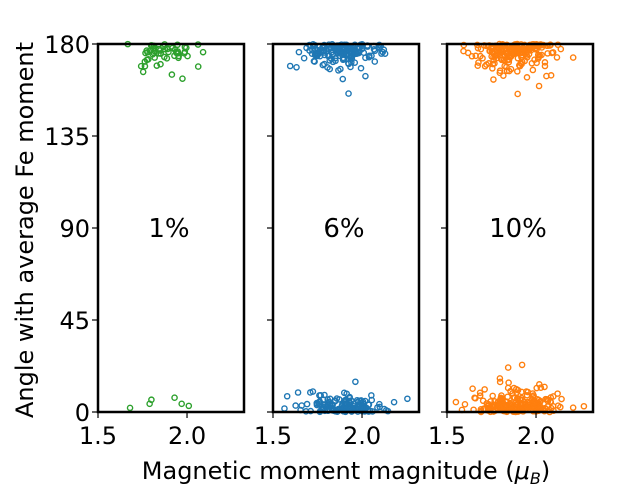  Describe the element at coordinates (343, 229) in the screenshot. I see `panel-annotation: 6%` at that location.